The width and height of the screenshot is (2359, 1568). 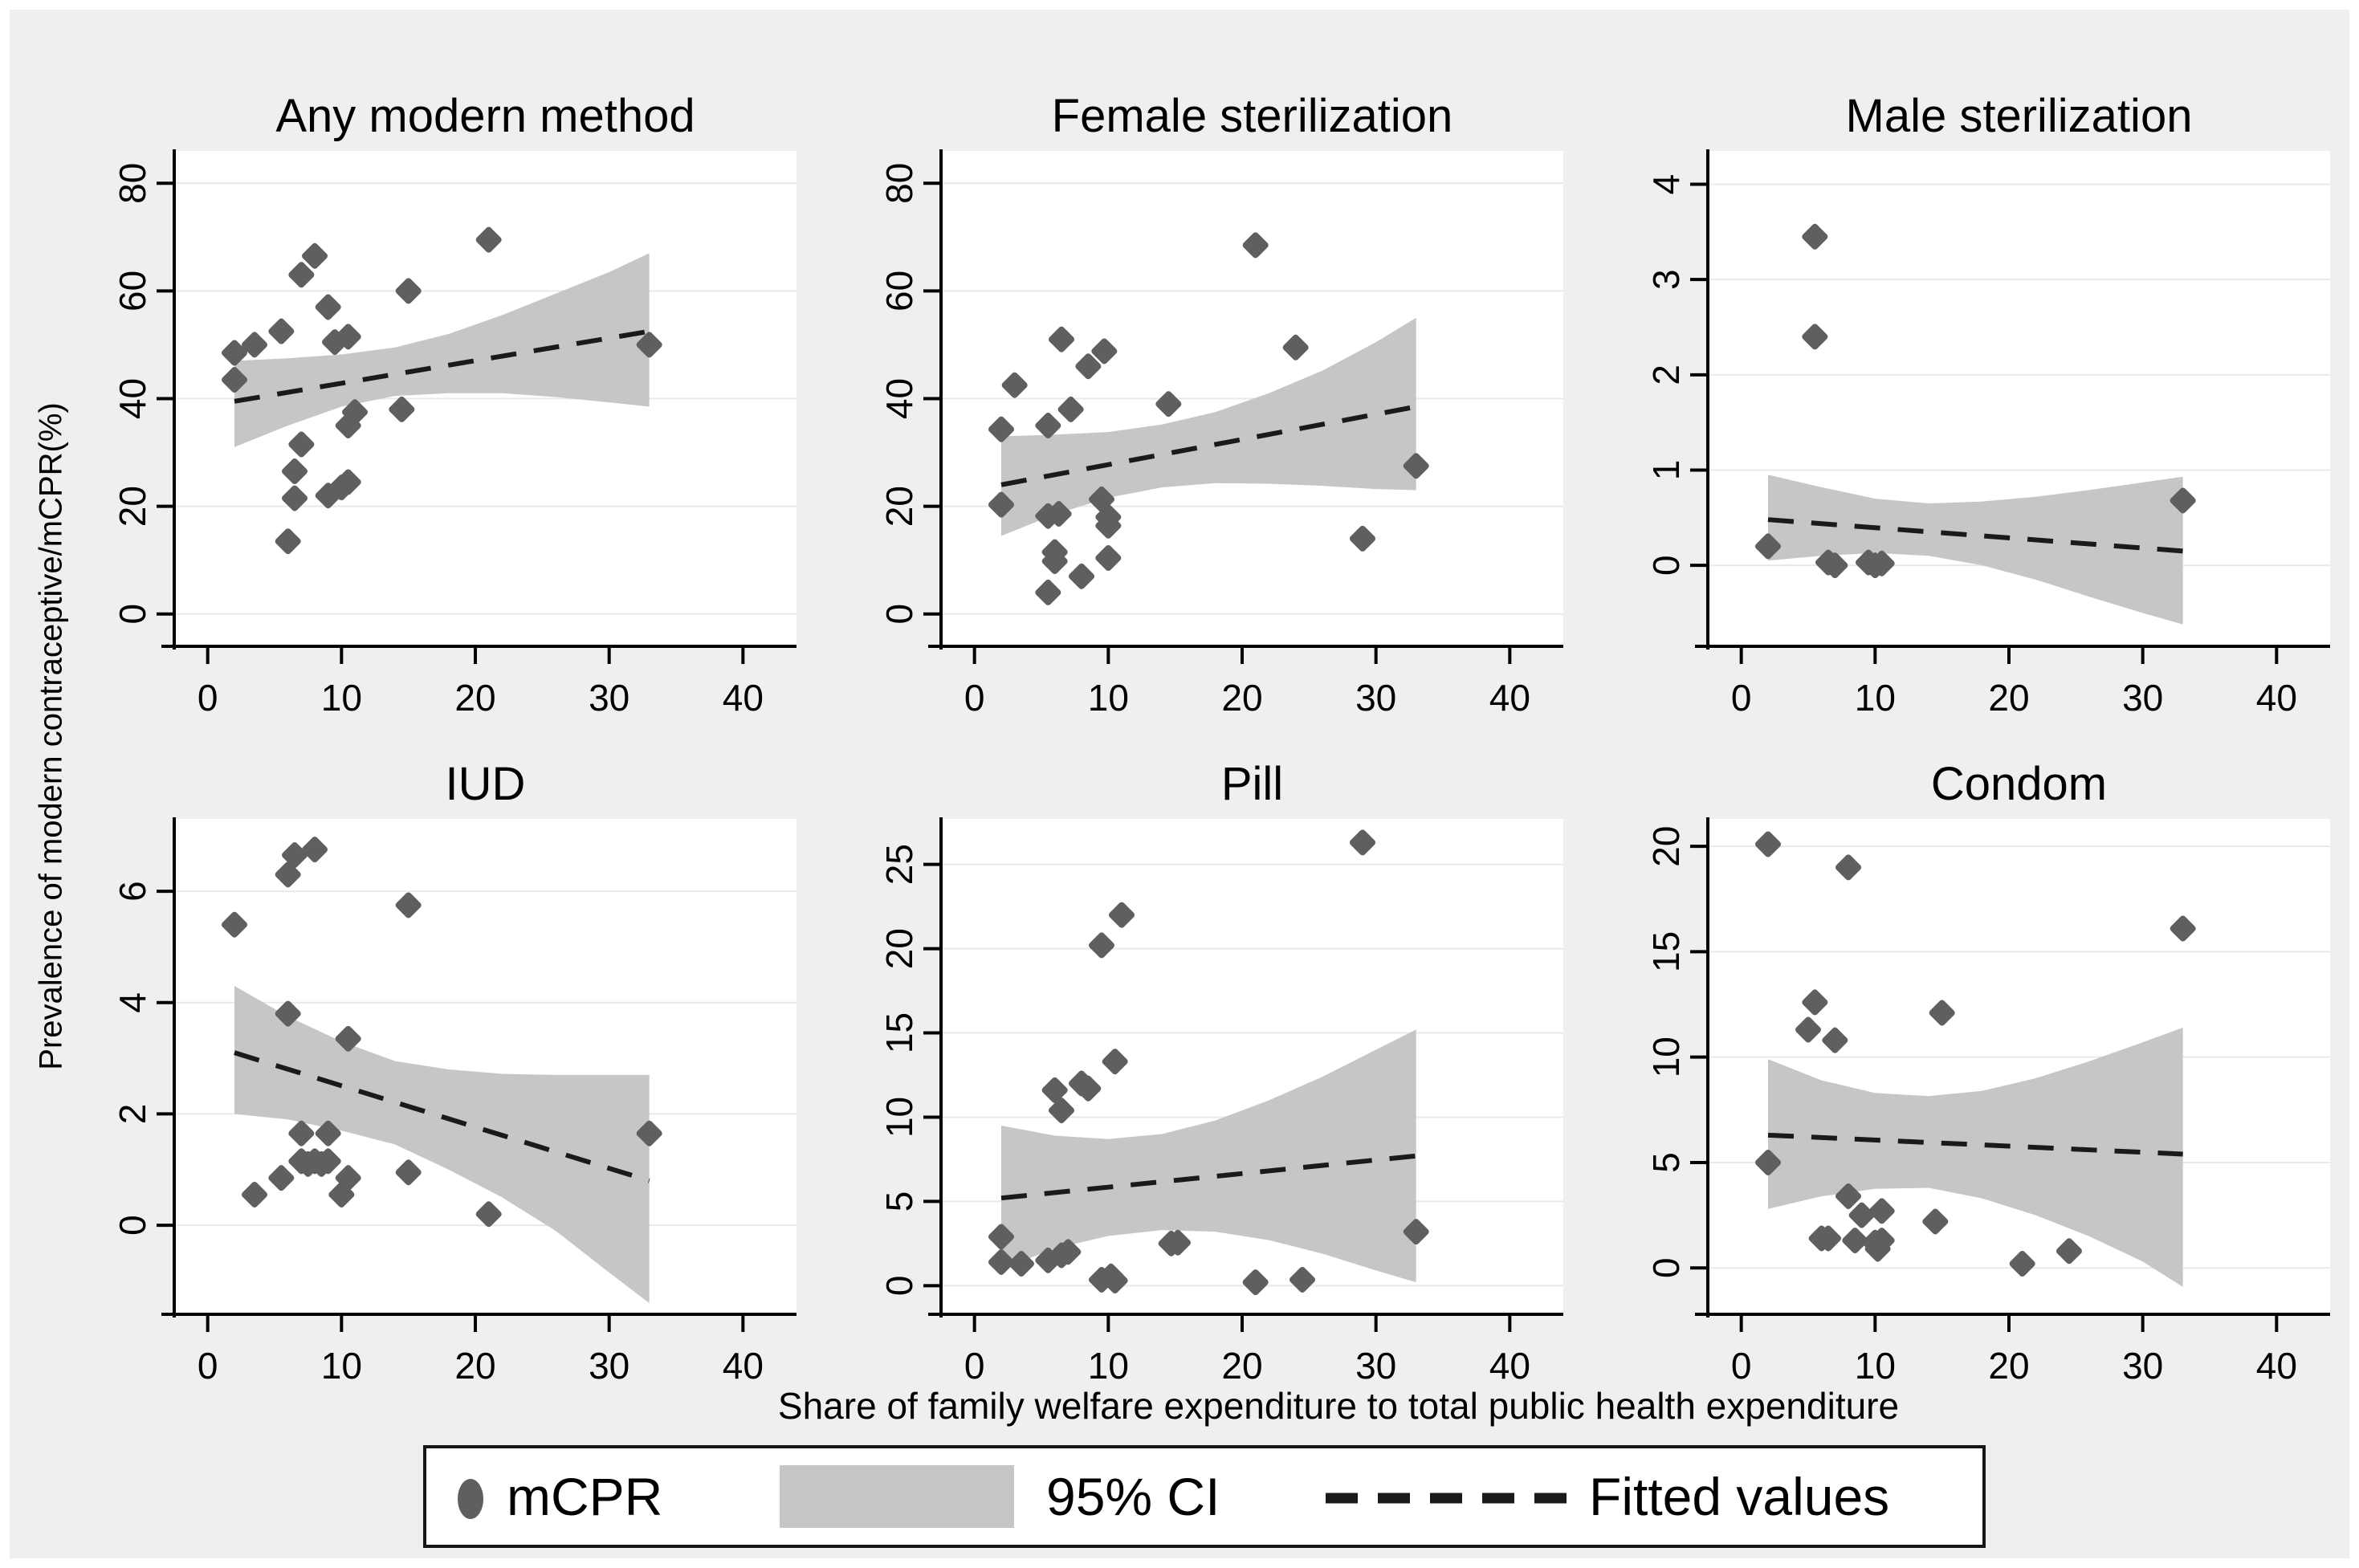 I want to click on panel-title-condom: Condom, so click(x=2019, y=784).